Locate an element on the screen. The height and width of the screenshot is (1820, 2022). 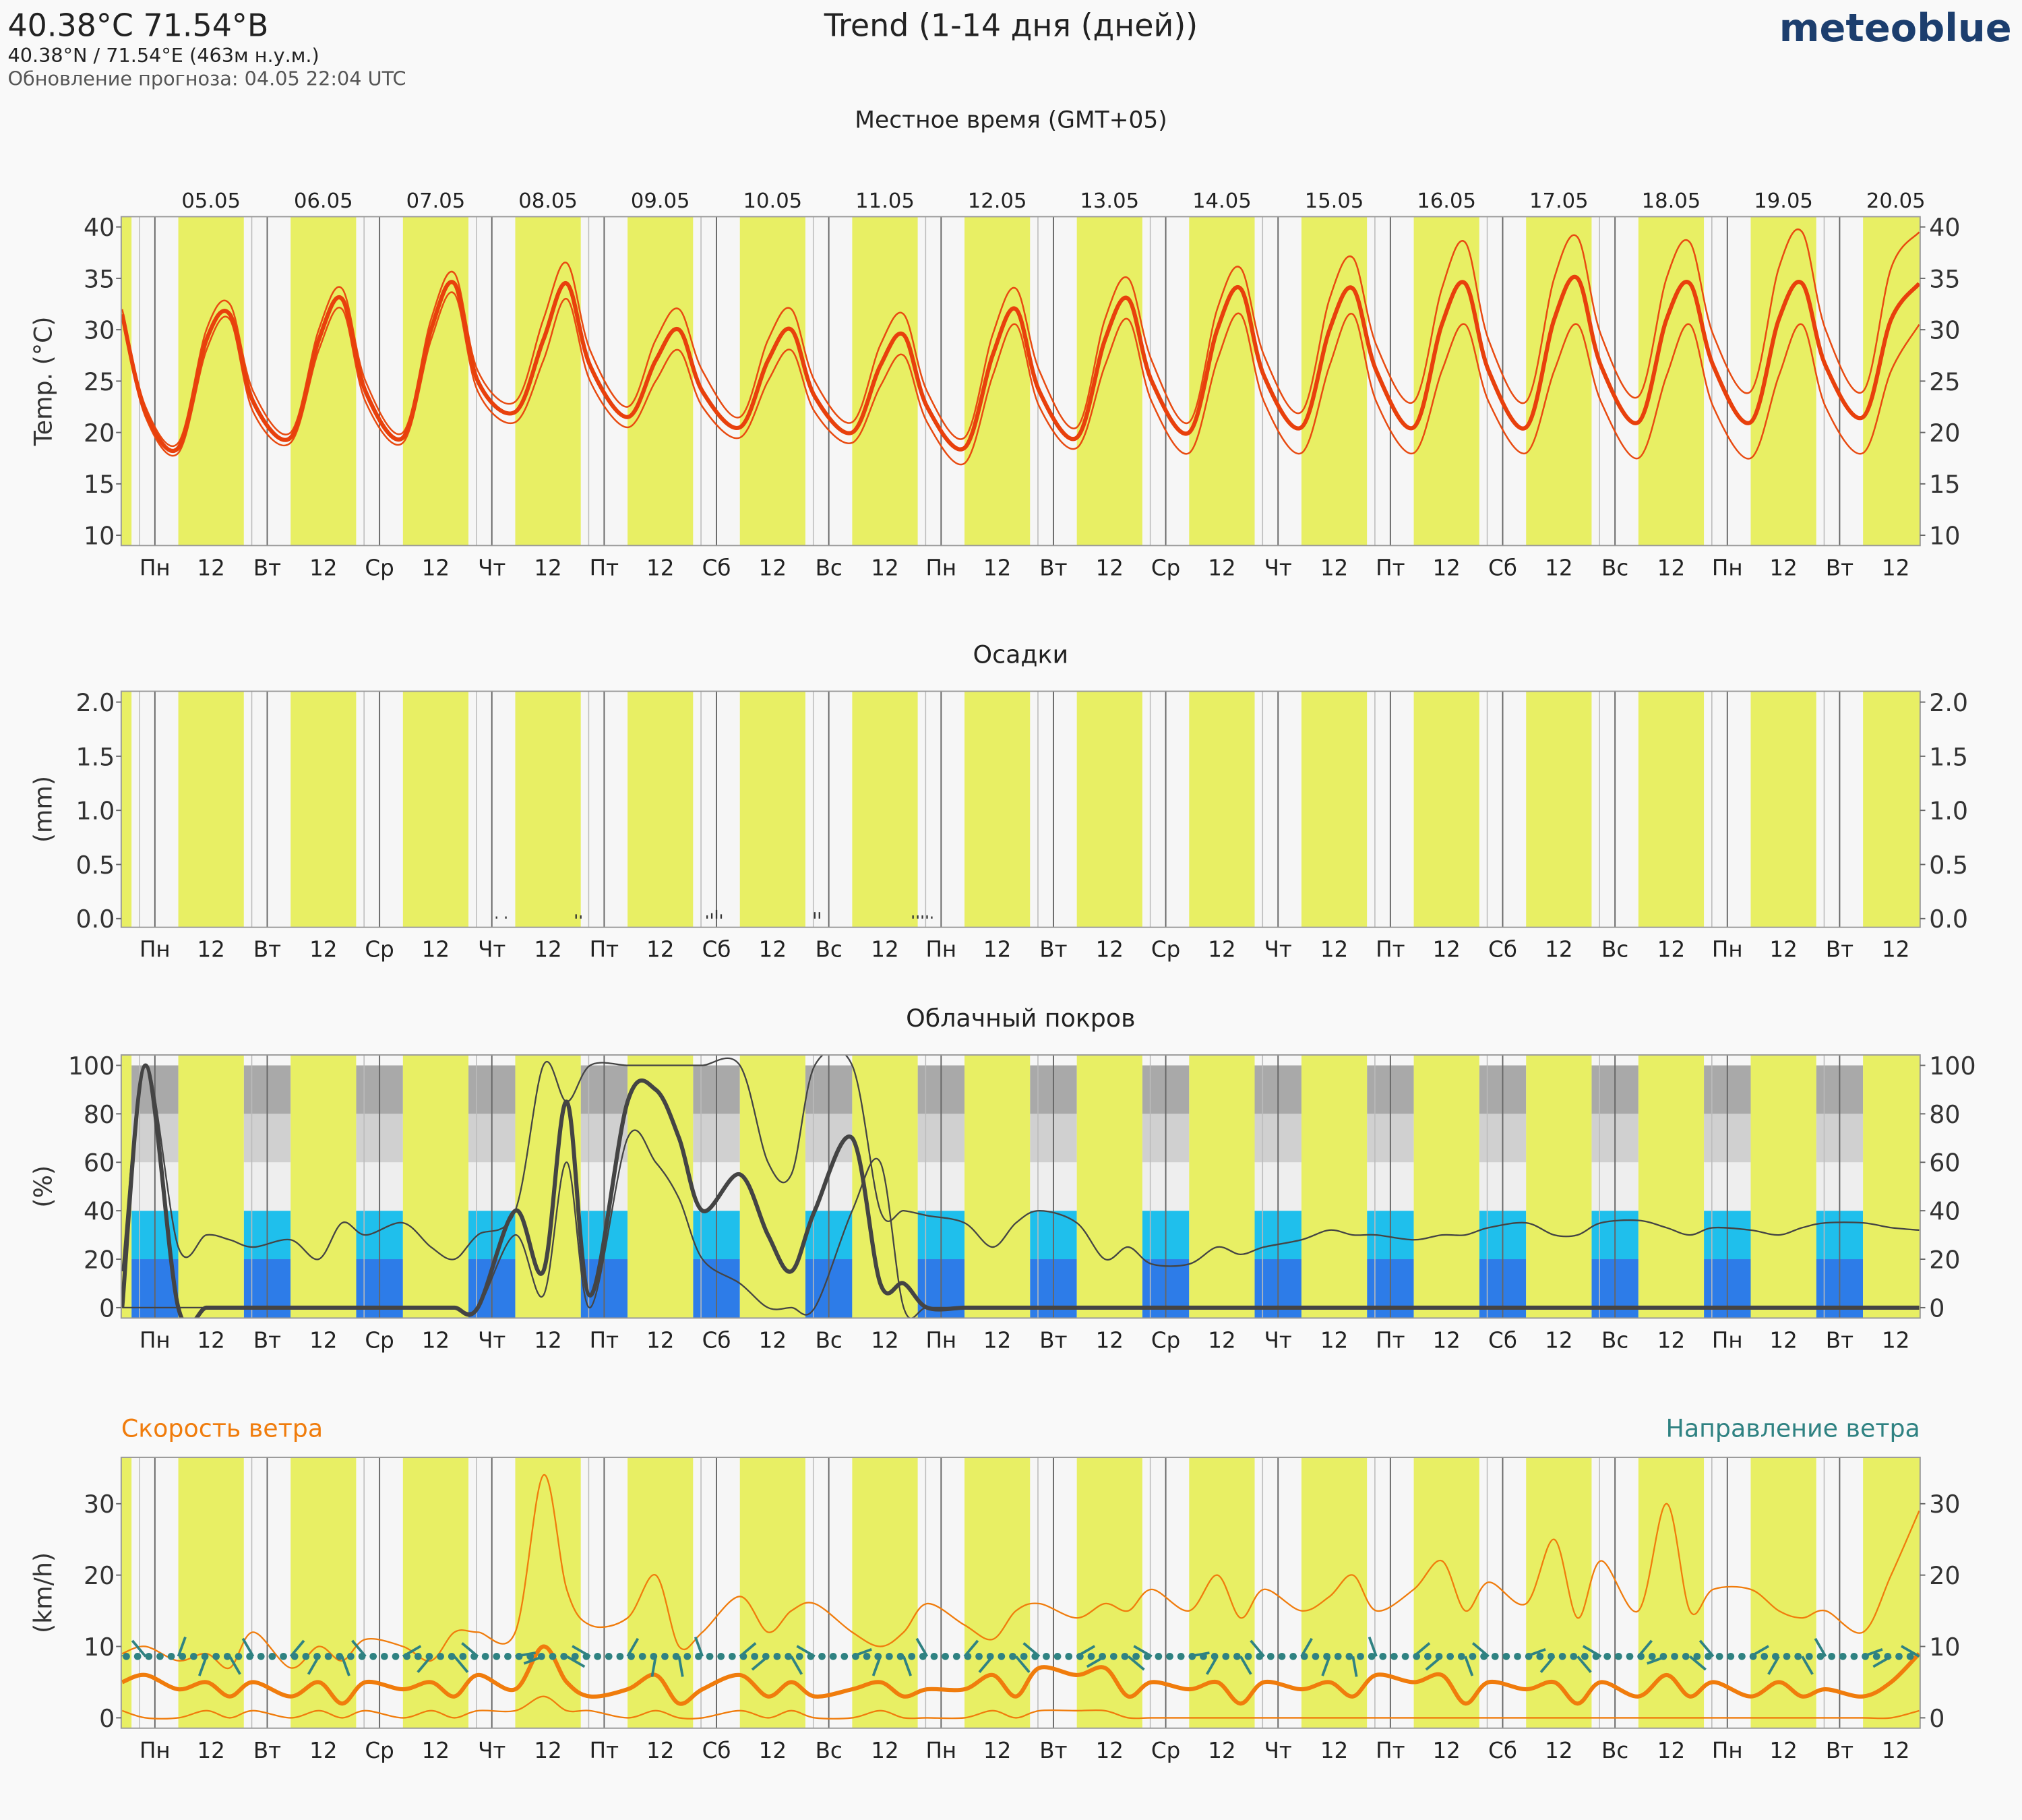
title: Trend (1-14 дня (дней)) is located at coordinates (1011, 25).